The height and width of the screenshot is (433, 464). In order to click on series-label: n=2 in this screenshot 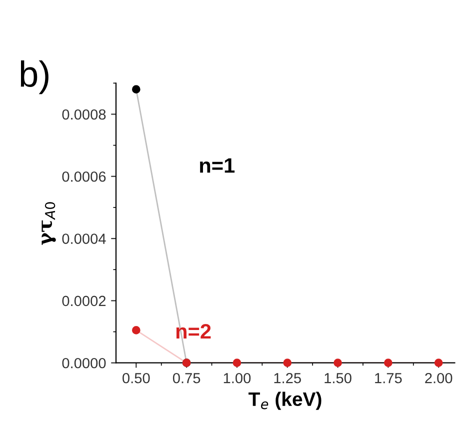, I will do `click(193, 331)`.